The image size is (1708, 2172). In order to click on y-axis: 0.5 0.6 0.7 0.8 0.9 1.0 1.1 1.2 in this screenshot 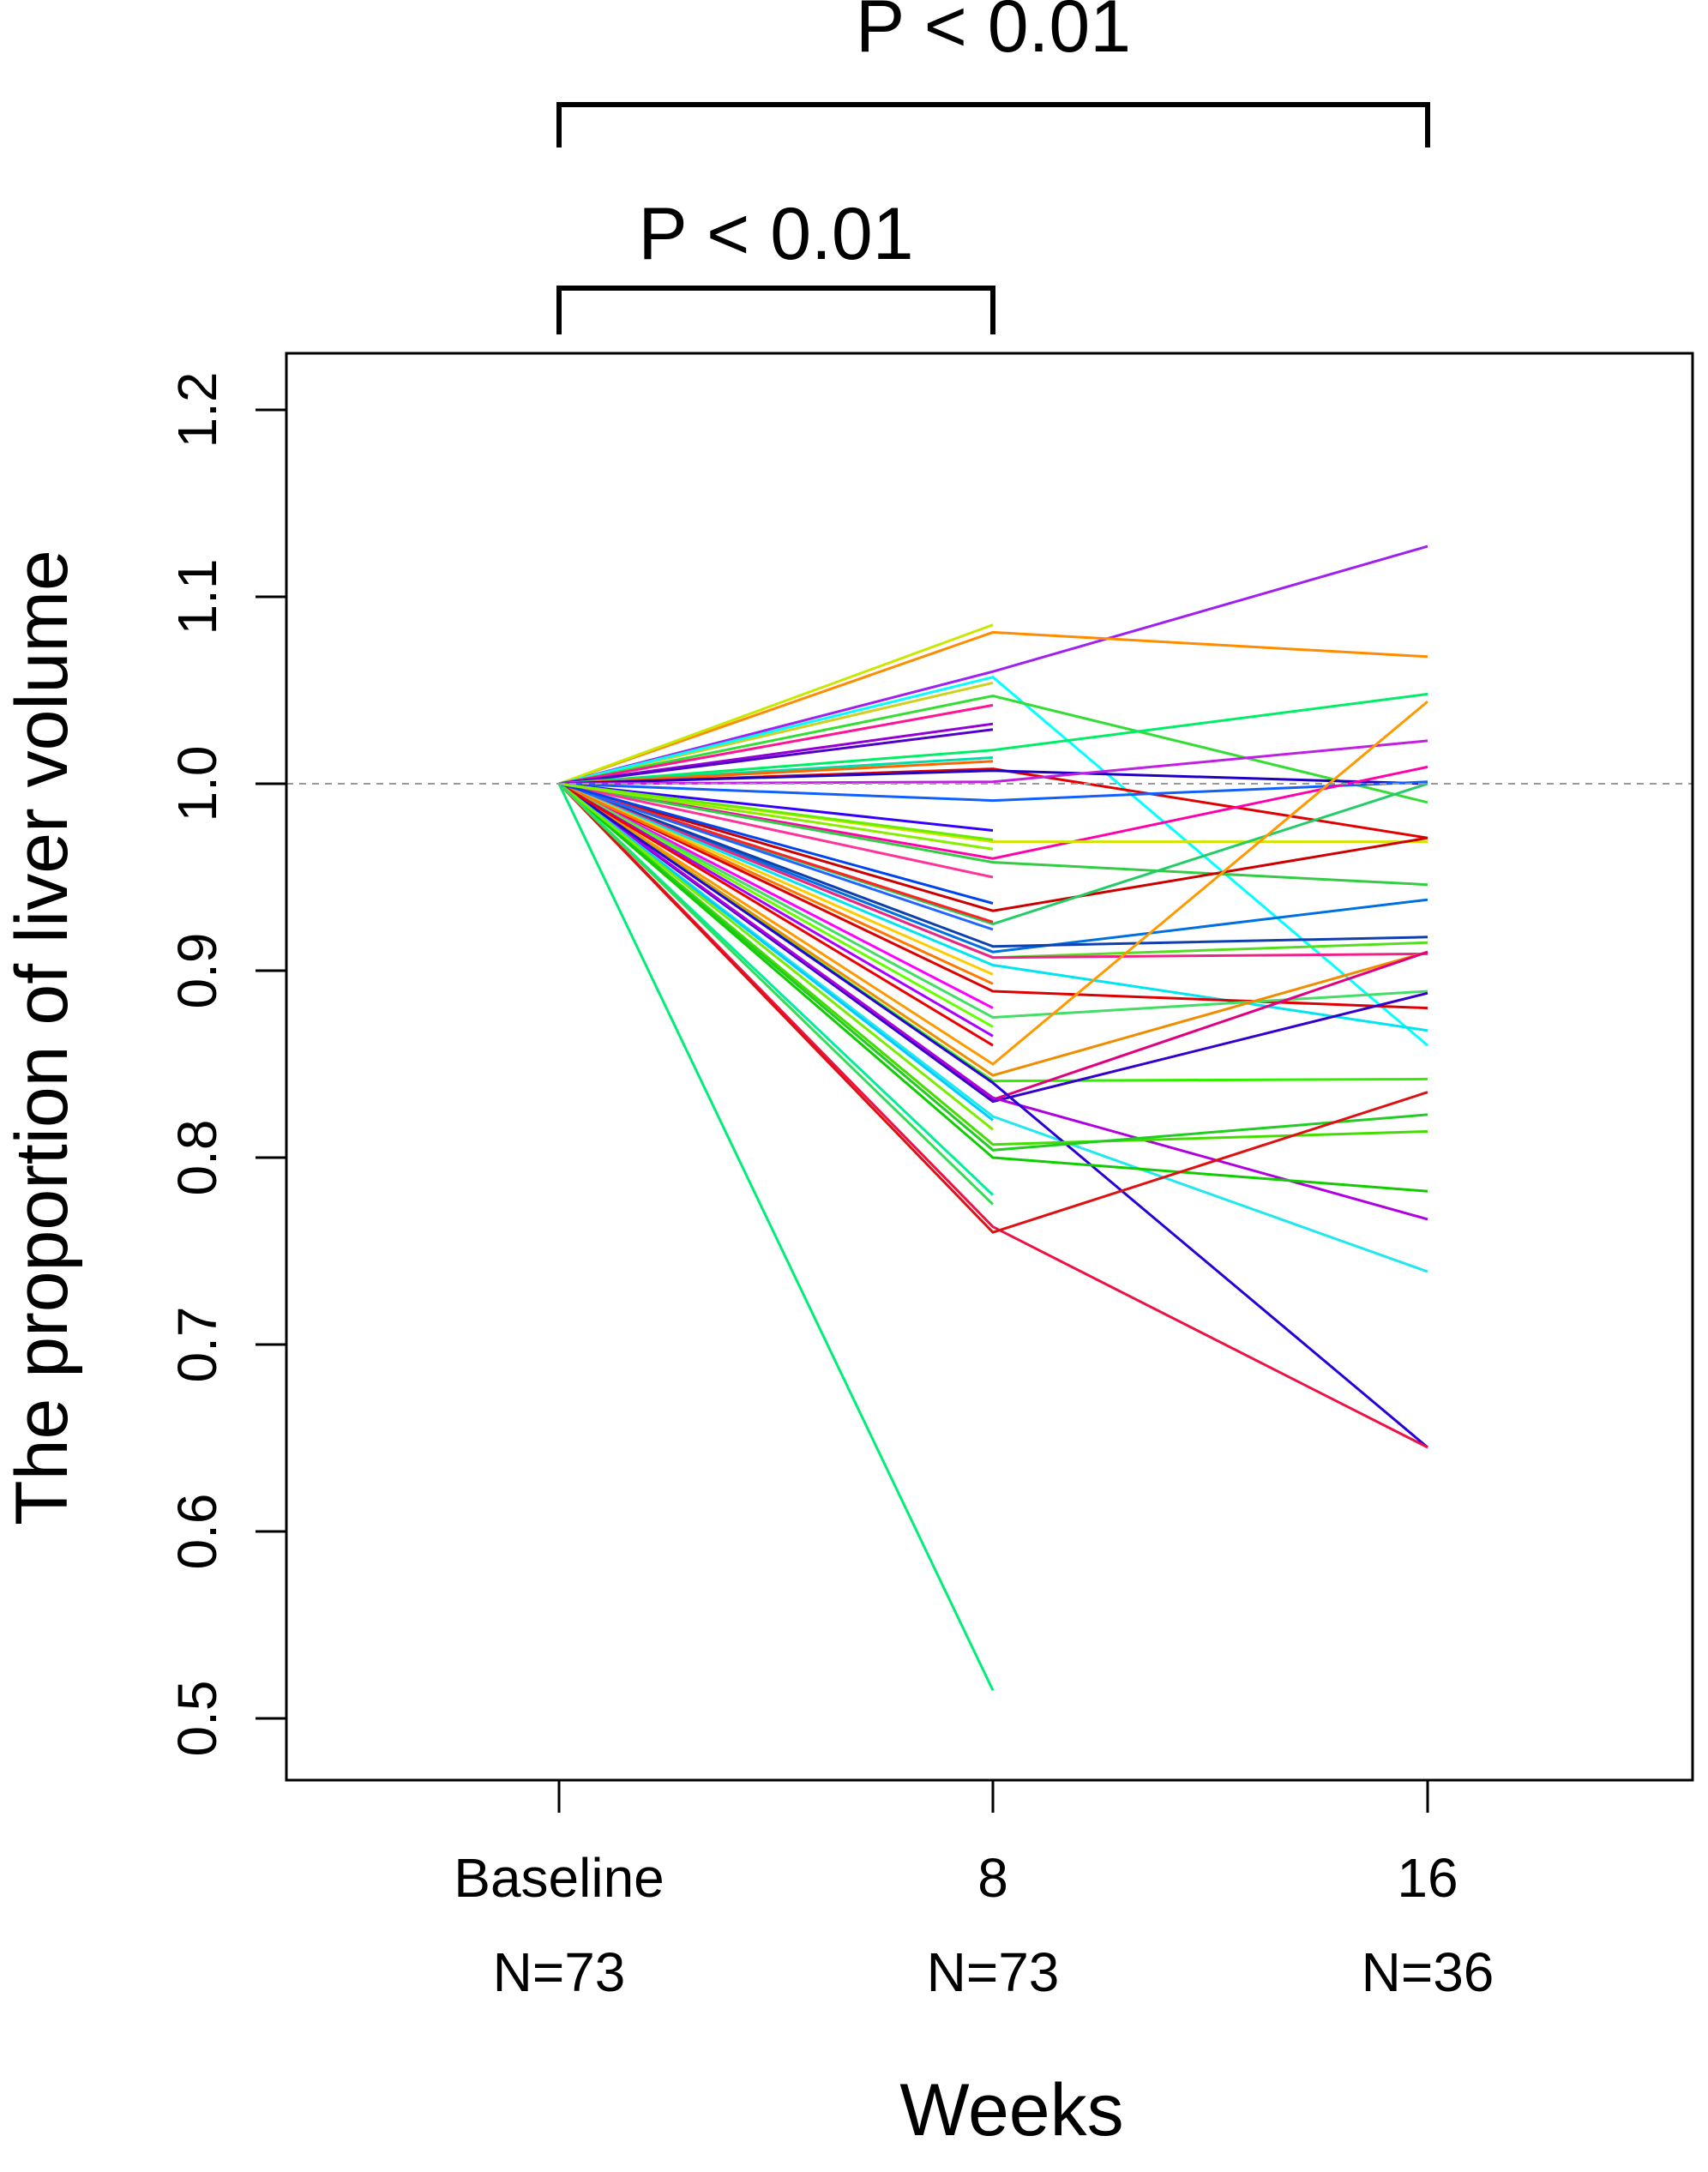, I will do `click(227, 1064)`.